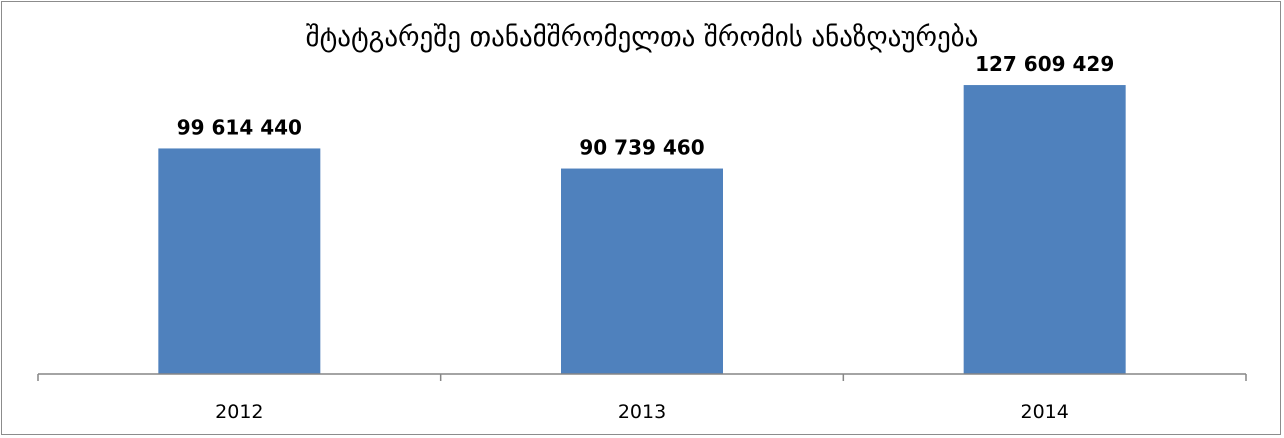  What do you see at coordinates (239, 127) in the screenshot?
I see `data-label-2012: 99 614 440` at bounding box center [239, 127].